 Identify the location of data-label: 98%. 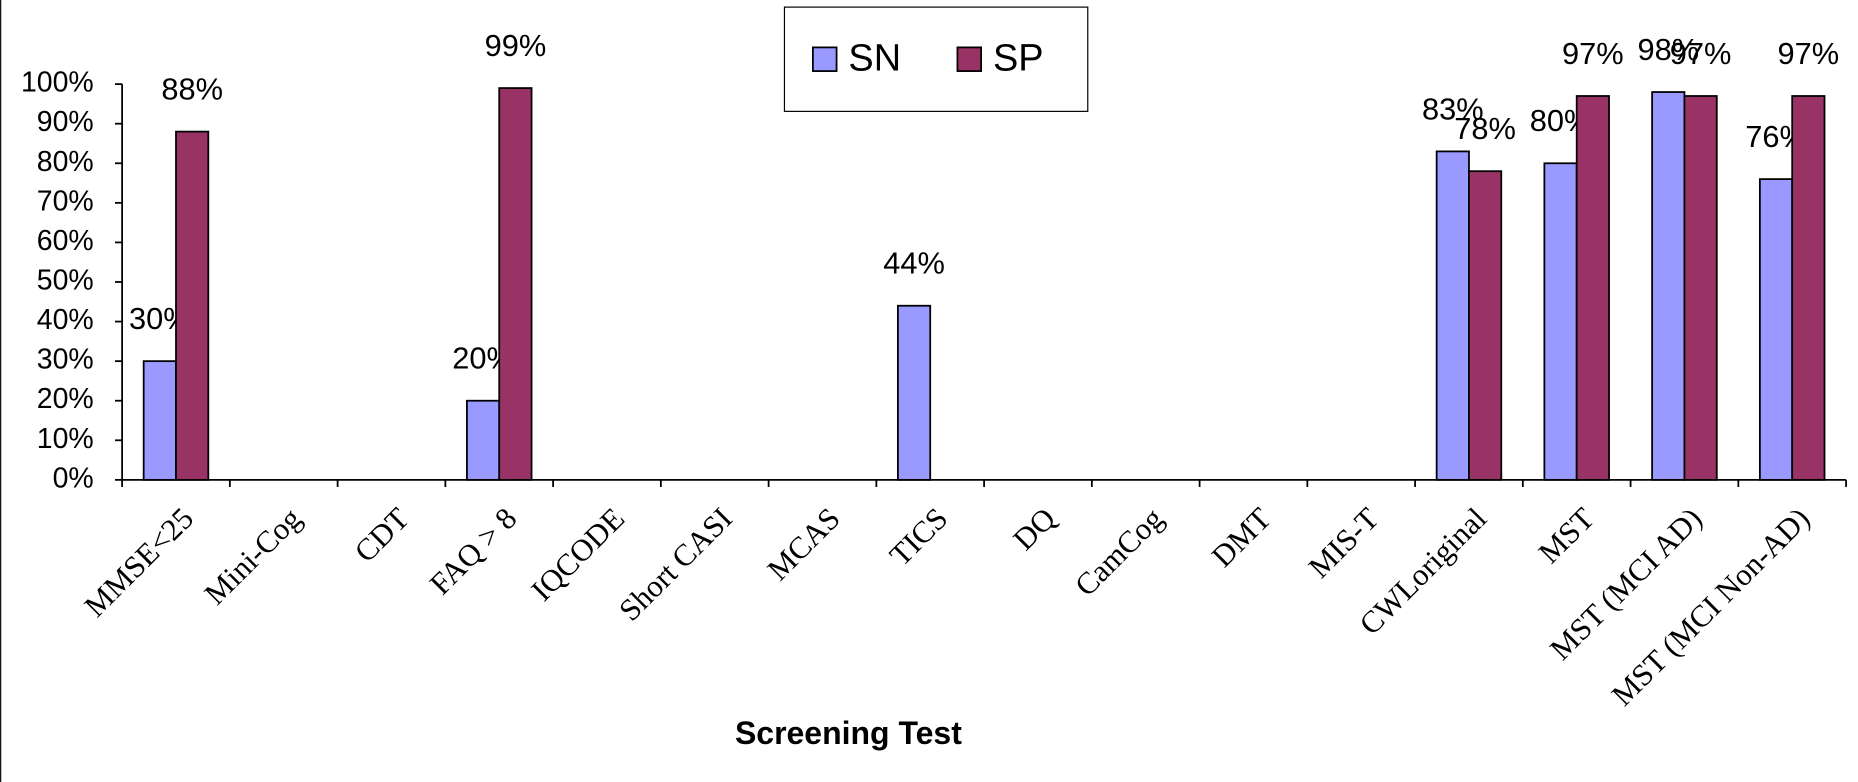
(1668, 49).